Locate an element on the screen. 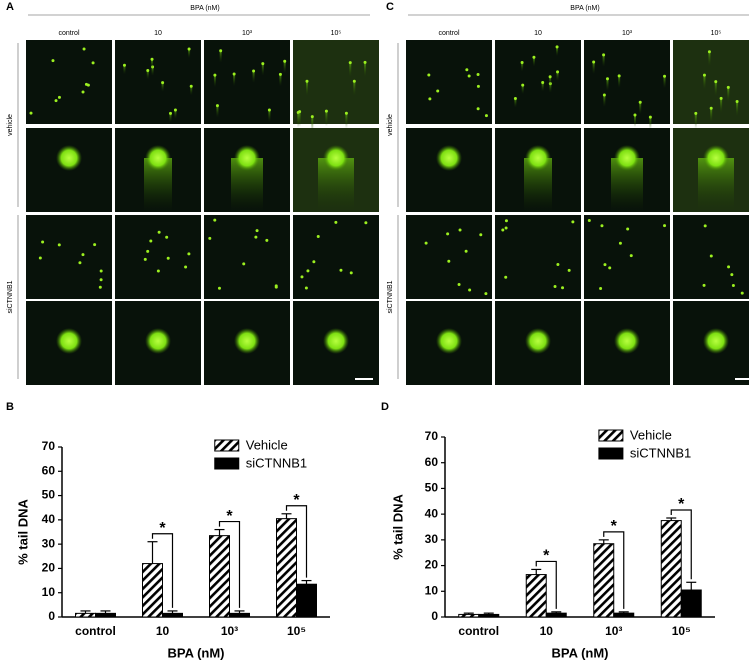  legend-swatch is located at coordinates (611, 453).